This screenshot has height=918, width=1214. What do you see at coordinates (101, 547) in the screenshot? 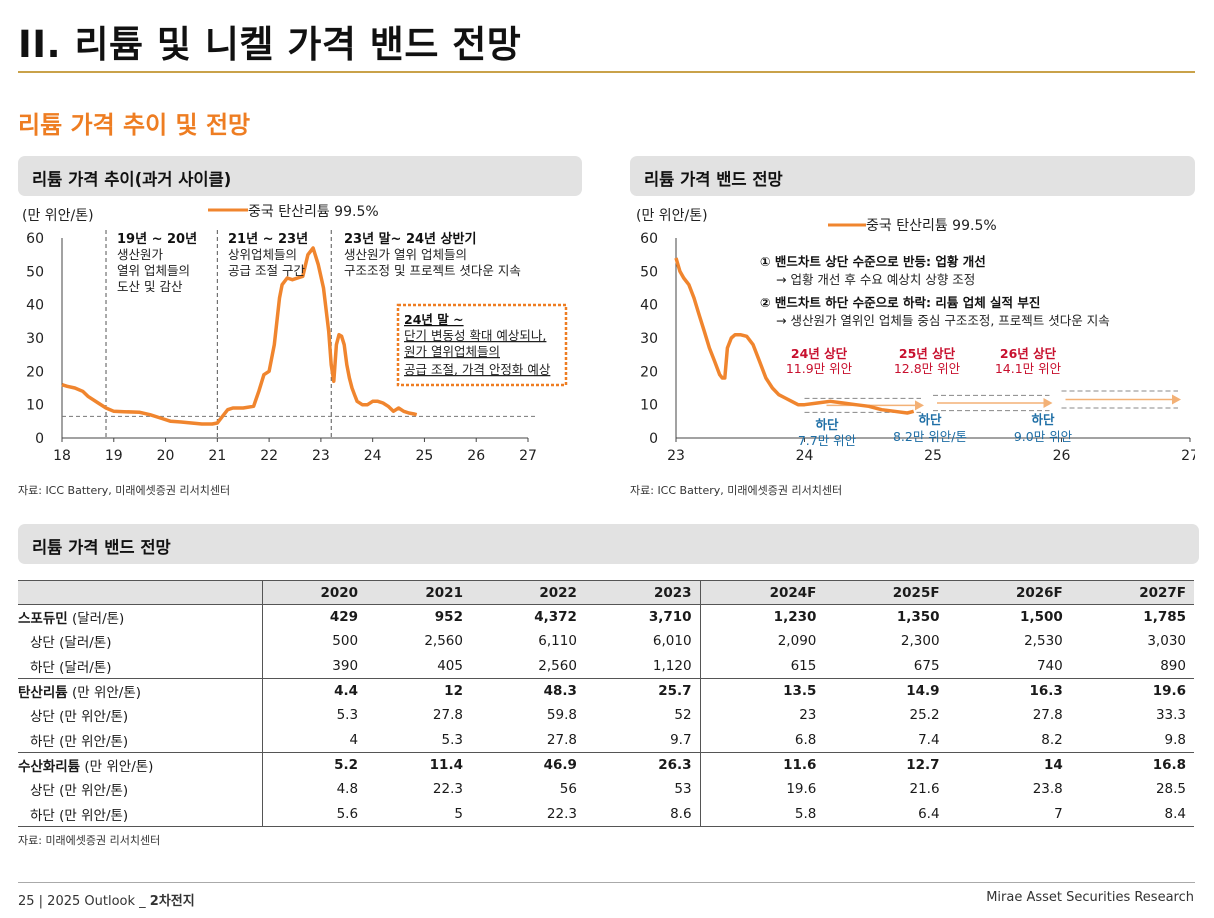
I see `table-title: 리튬 가격 밴드 전망` at bounding box center [101, 547].